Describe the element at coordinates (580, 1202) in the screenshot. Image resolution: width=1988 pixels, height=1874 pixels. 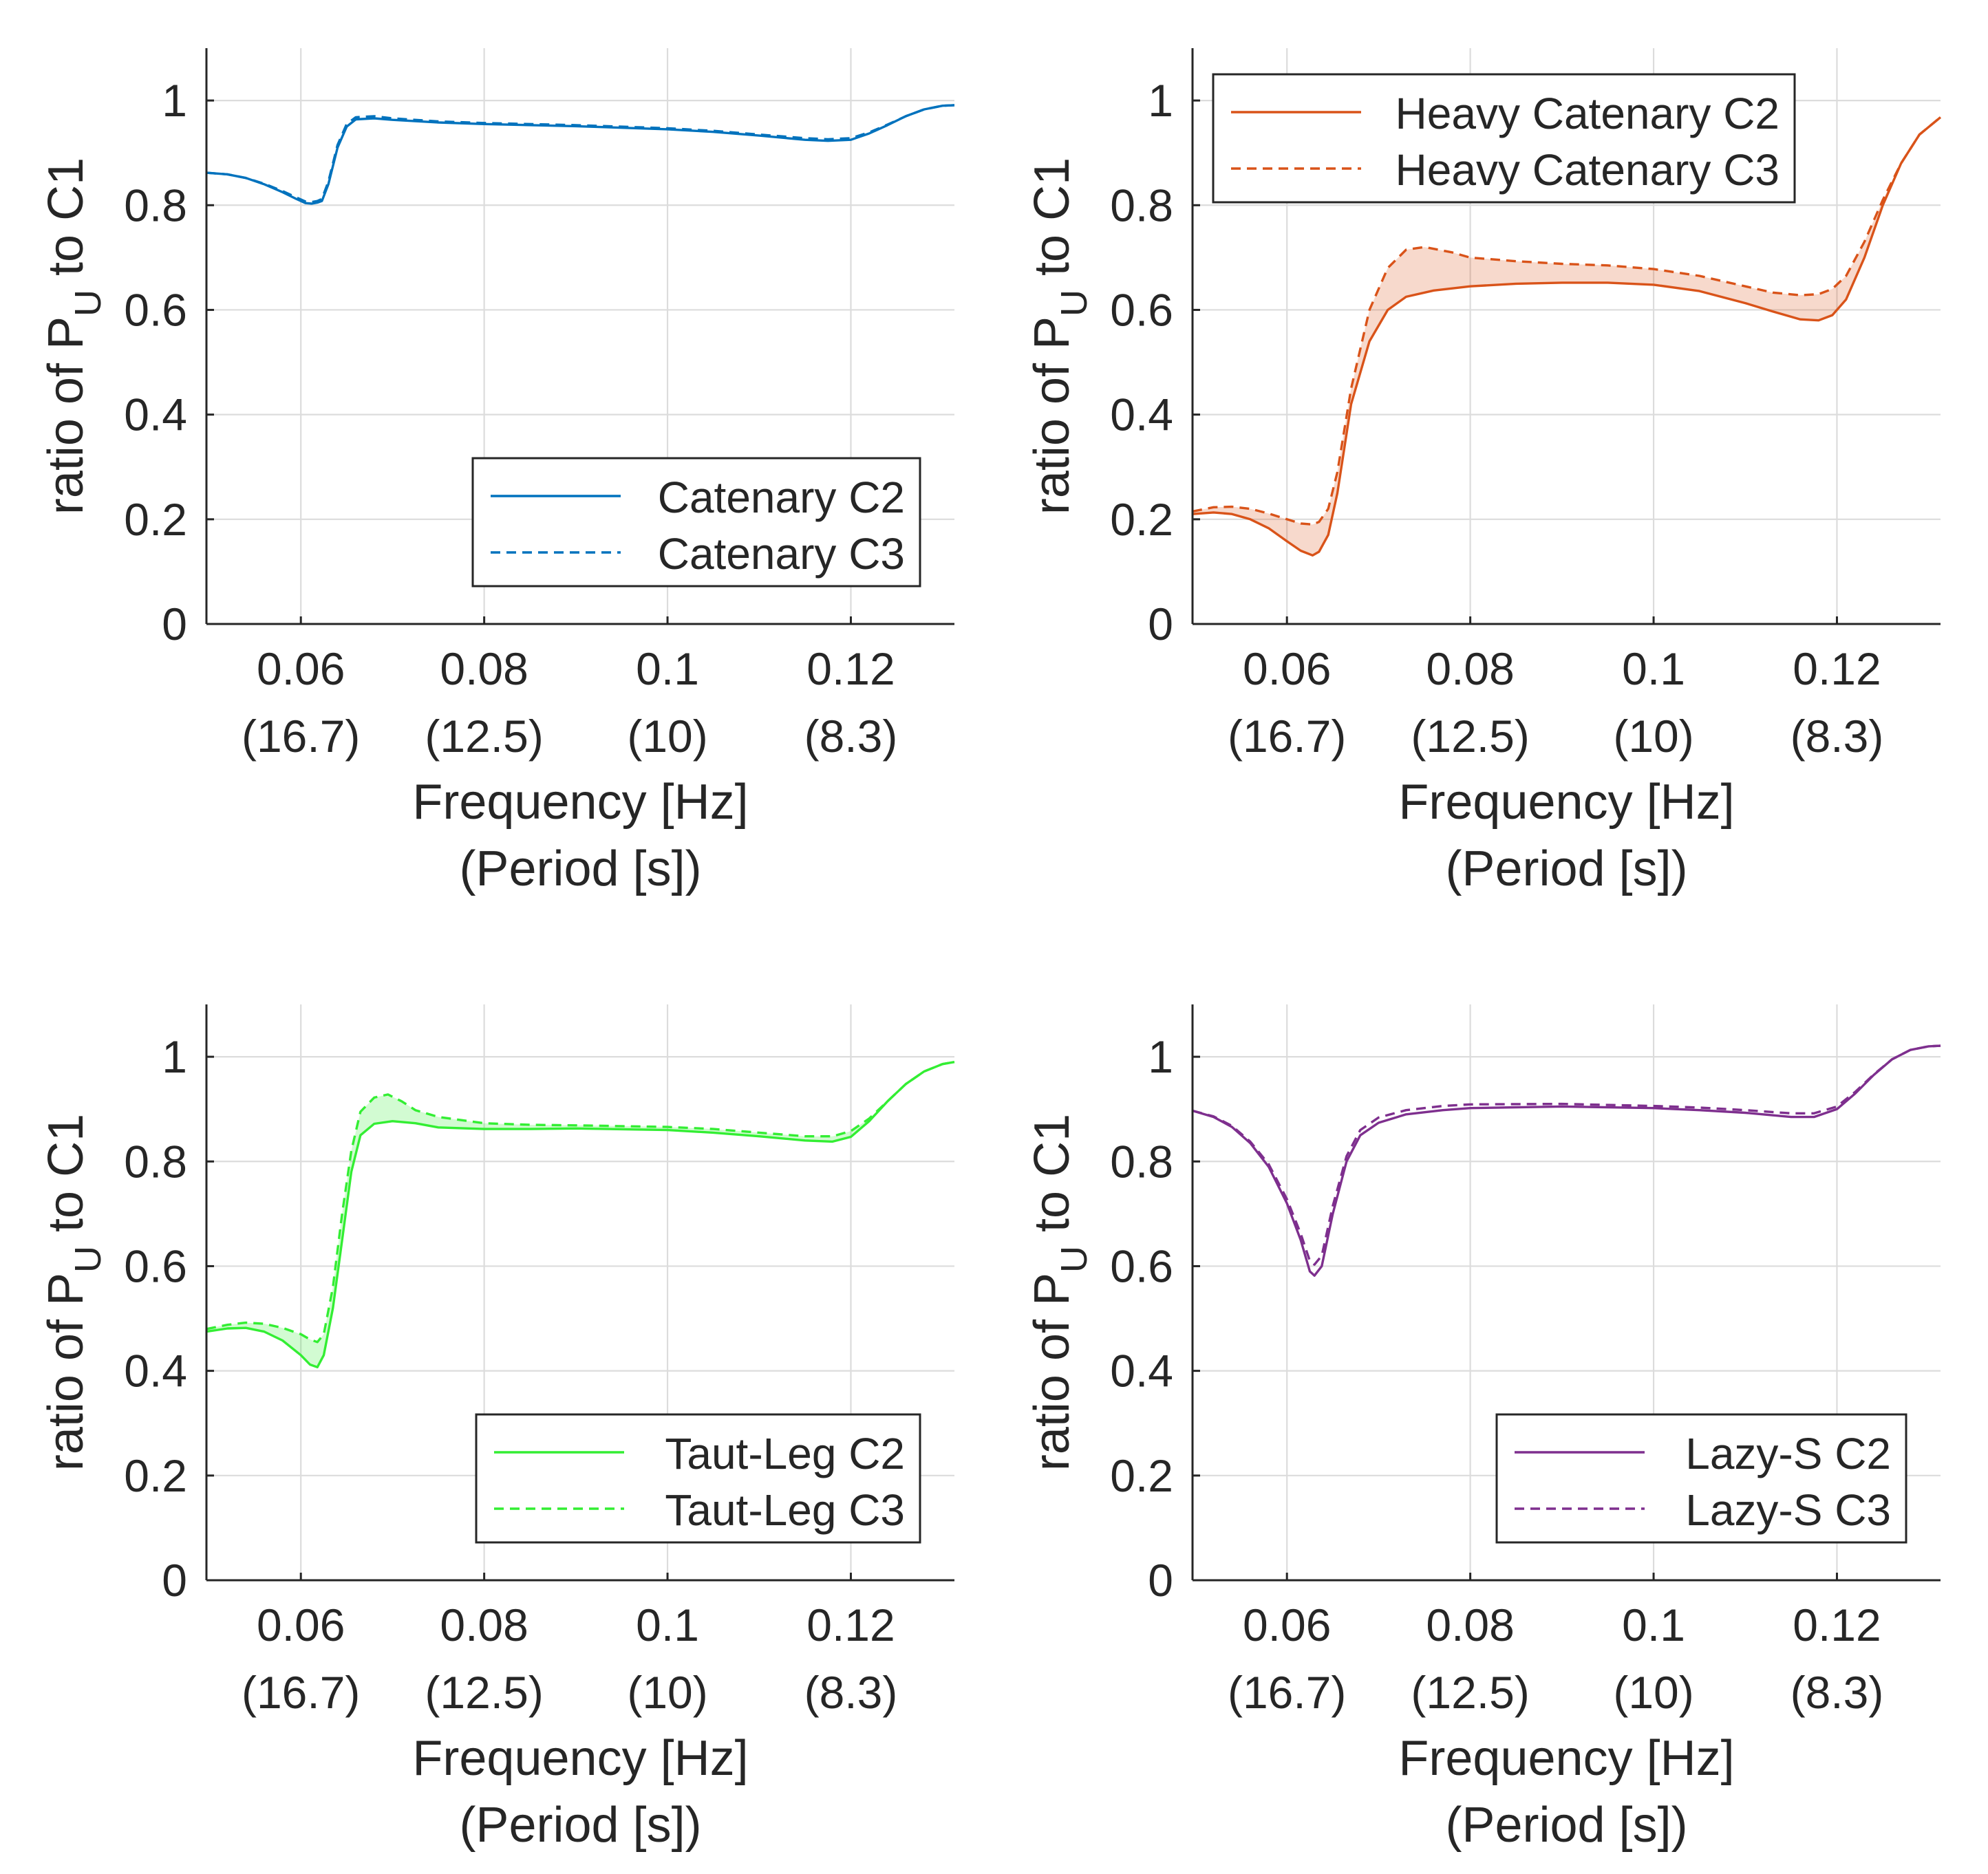
I see `series-line-taut-leg-c3` at that location.